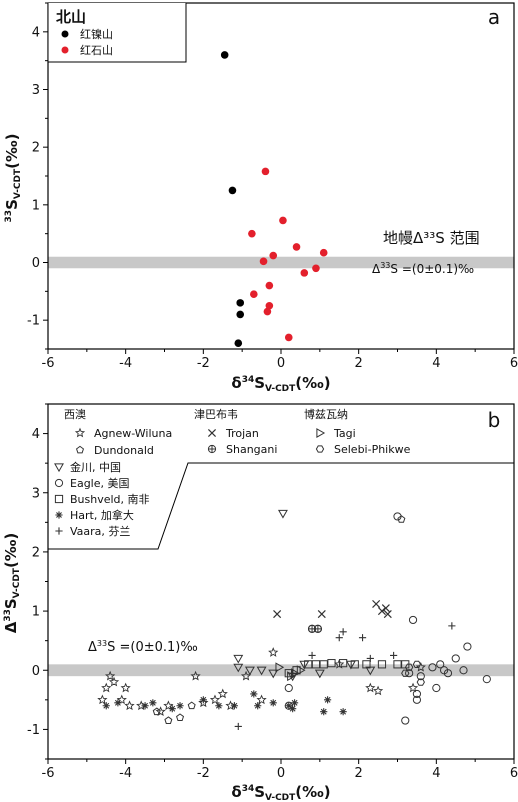 The height and width of the screenshot is (802, 518). I want to click on legend-label-eagle: Eagle, 美国, so click(100, 483).